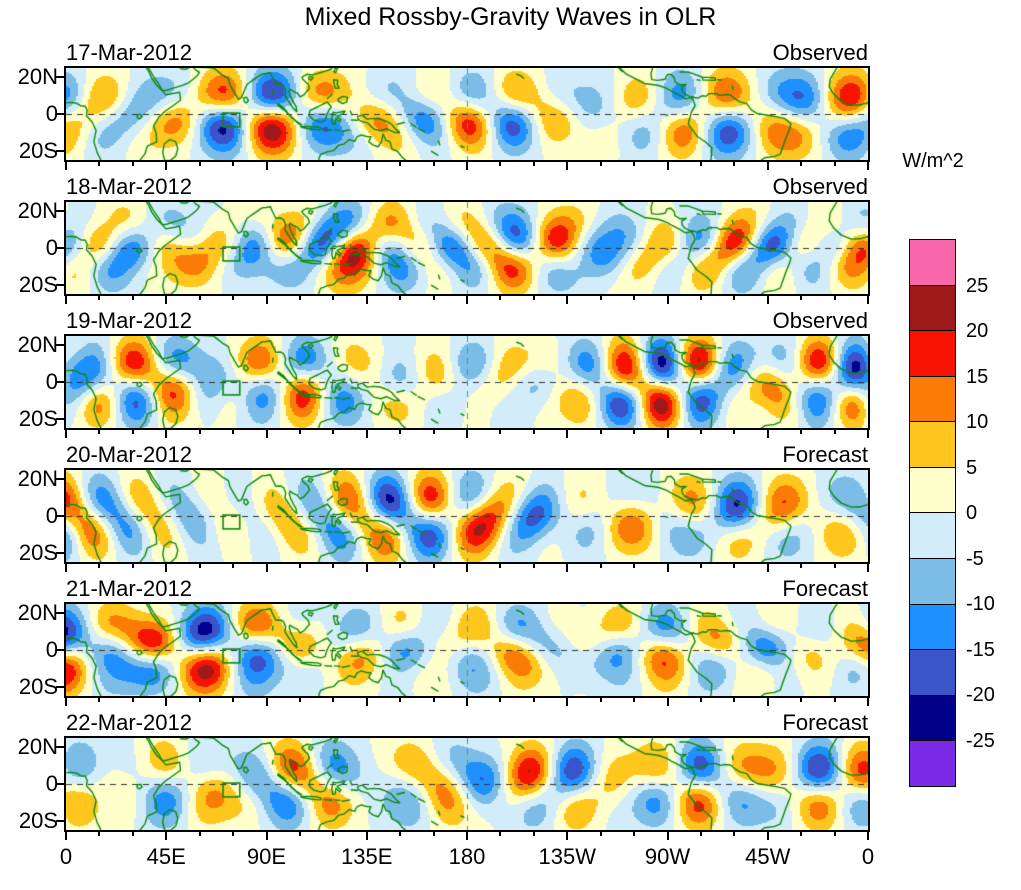  Describe the element at coordinates (266, 856) in the screenshot. I see `lon-tick-label: 90E` at that location.